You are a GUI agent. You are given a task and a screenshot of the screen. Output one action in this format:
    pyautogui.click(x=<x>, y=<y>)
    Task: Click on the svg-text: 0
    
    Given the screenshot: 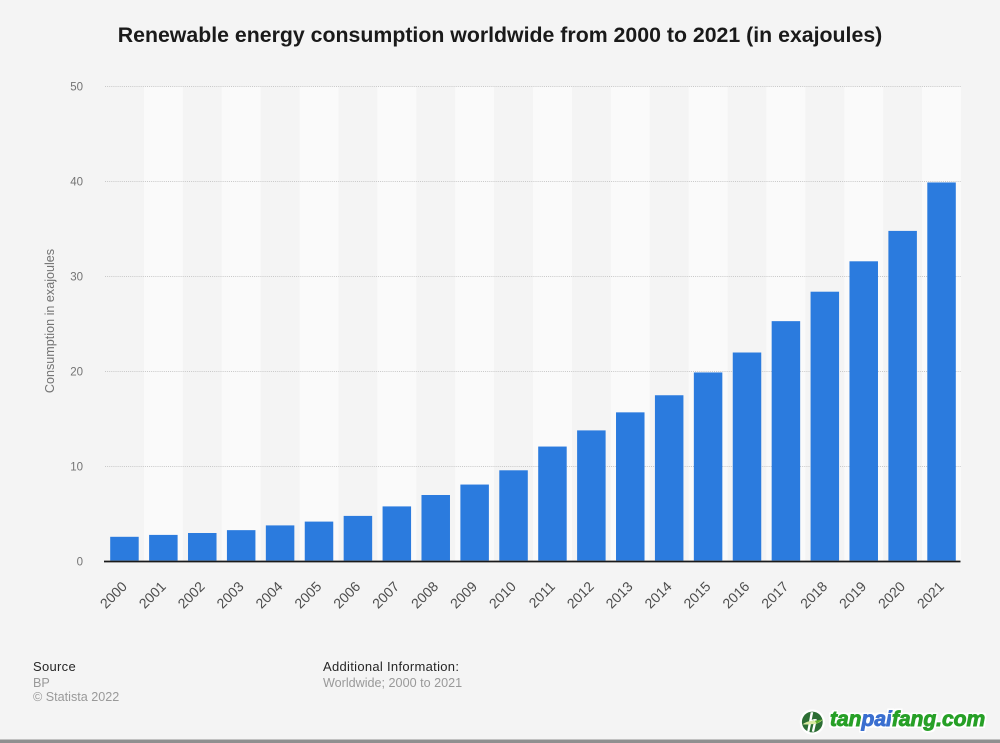 What is the action you would take?
    pyautogui.click(x=80, y=563)
    